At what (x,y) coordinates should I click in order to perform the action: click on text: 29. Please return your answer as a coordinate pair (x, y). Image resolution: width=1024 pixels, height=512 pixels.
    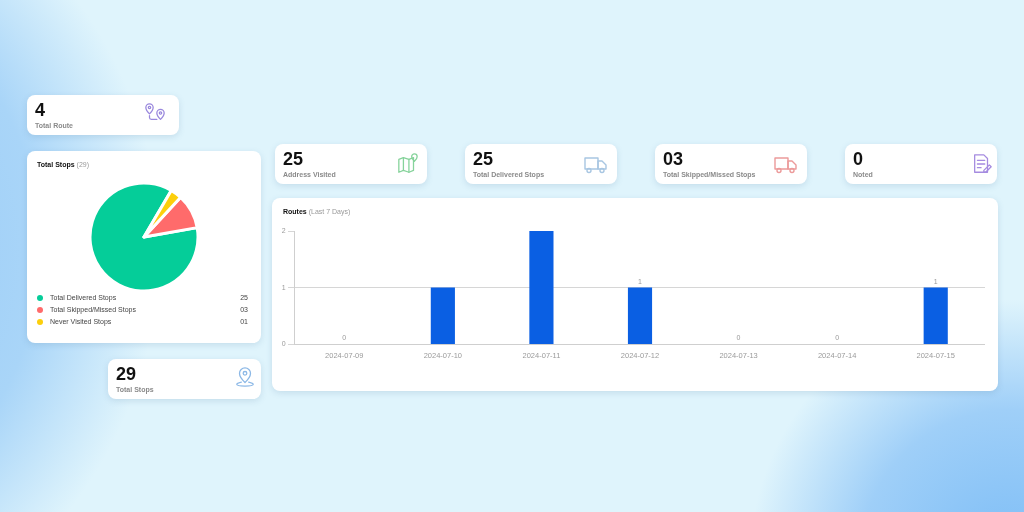
    Looking at the image, I should click on (126, 374).